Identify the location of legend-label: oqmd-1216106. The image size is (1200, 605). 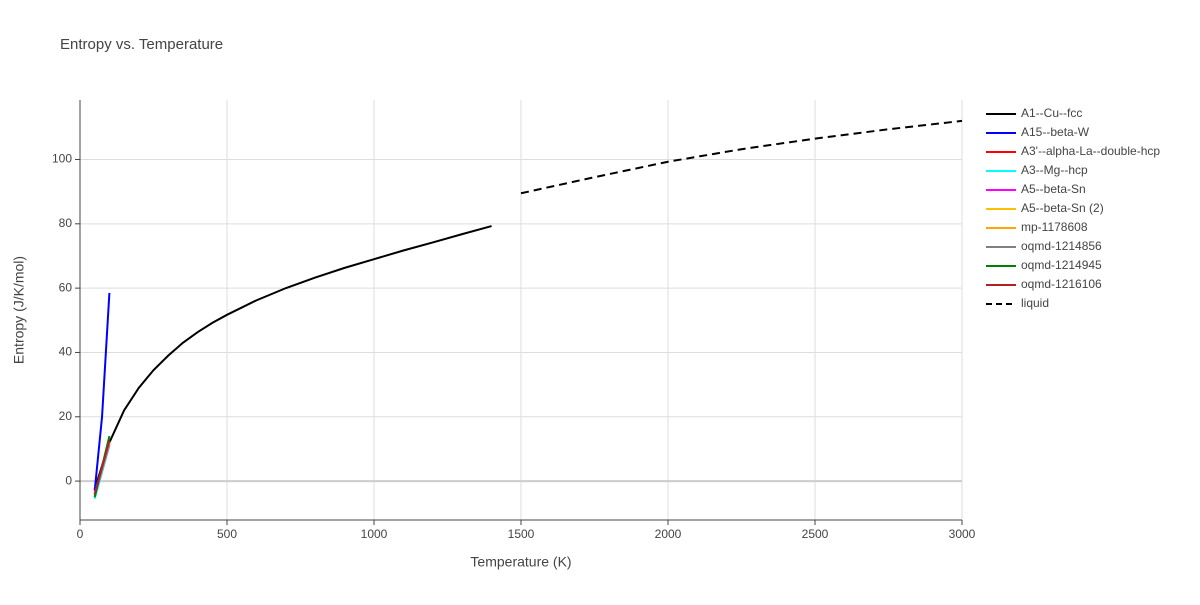
(1061, 284).